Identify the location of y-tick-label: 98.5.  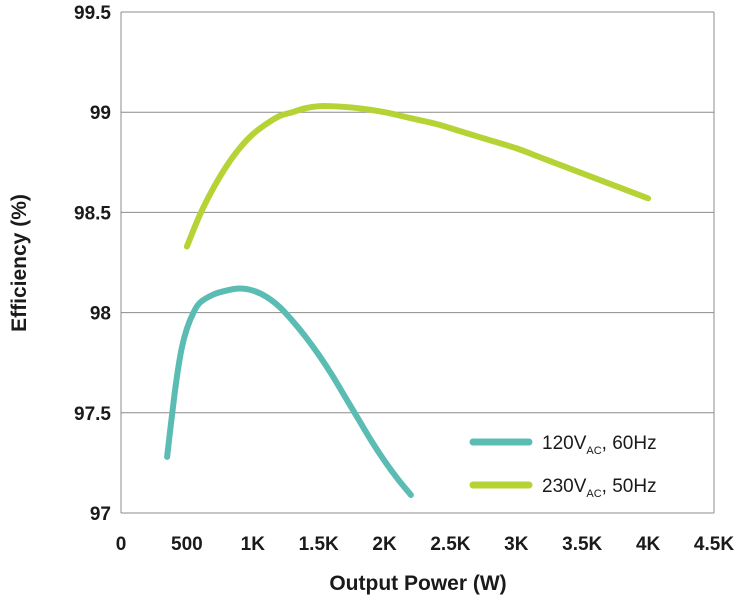
(92, 213).